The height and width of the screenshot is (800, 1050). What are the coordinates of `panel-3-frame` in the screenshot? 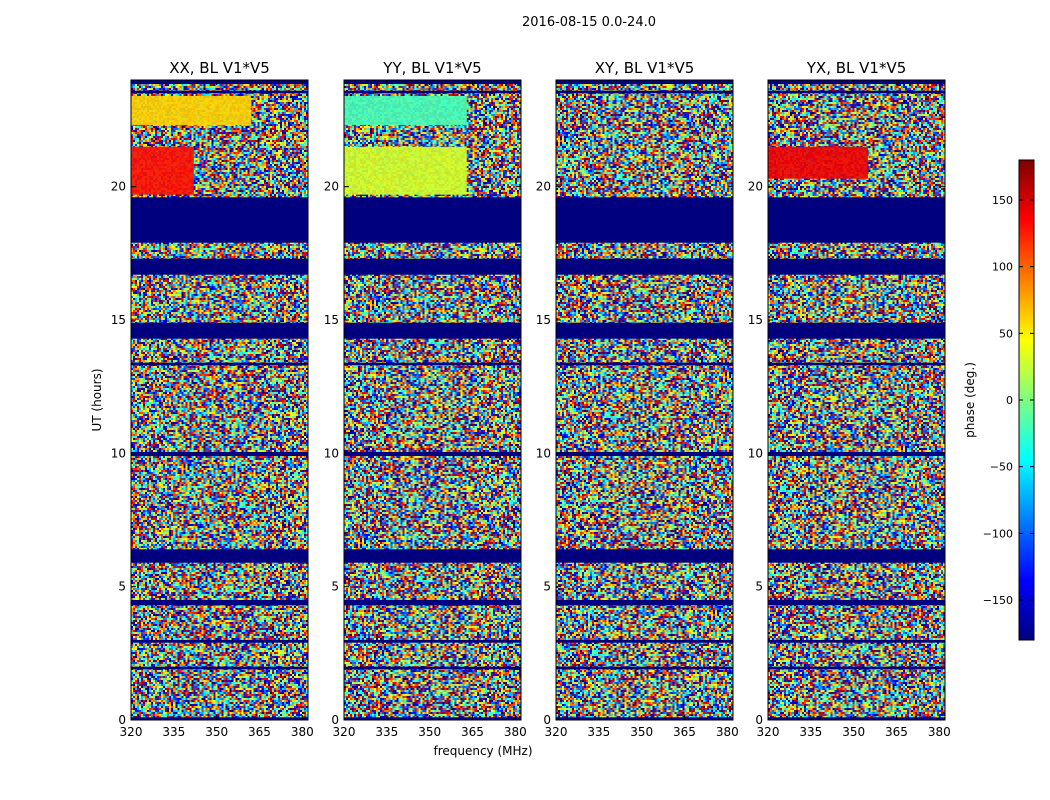 It's located at (644, 400).